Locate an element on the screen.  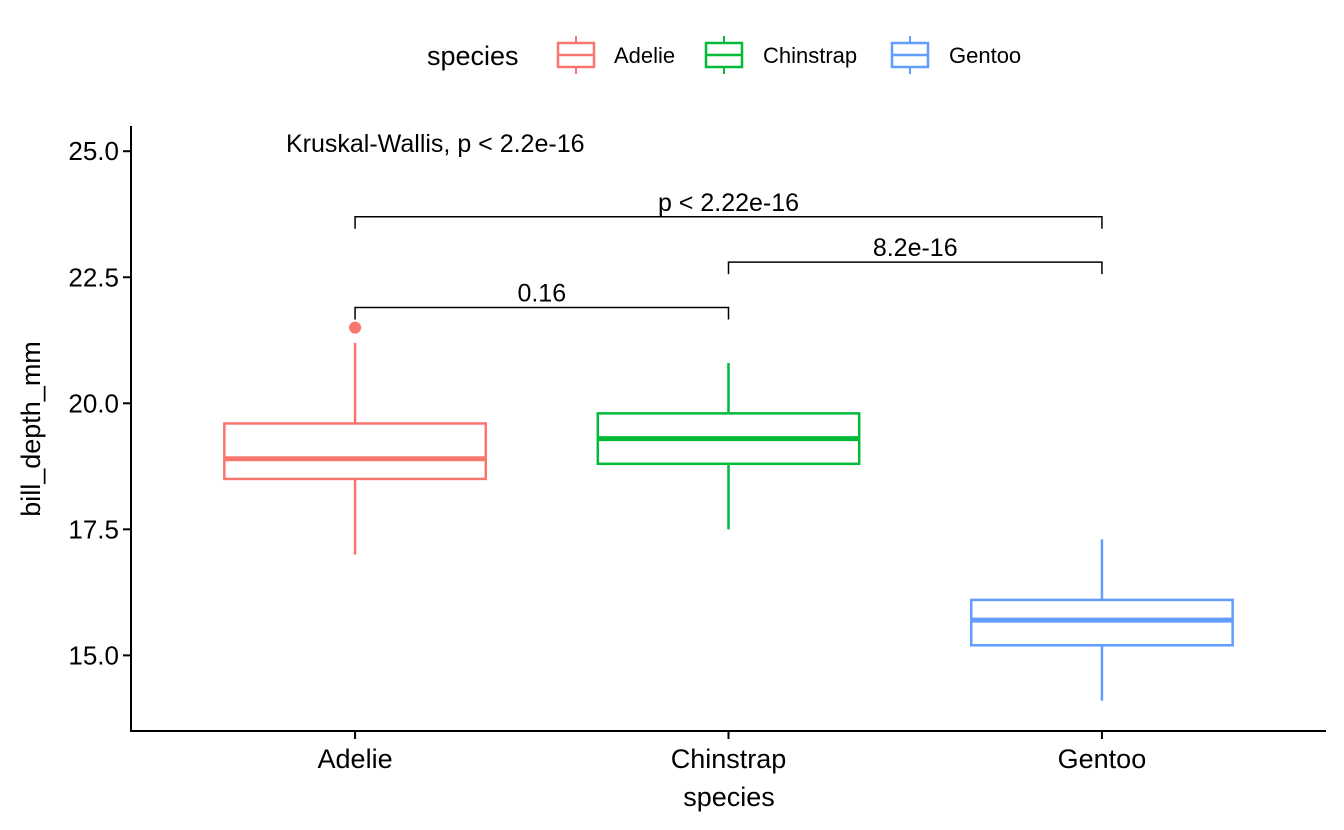
legend-entry-adelie: Adelie is located at coordinates (615, 55).